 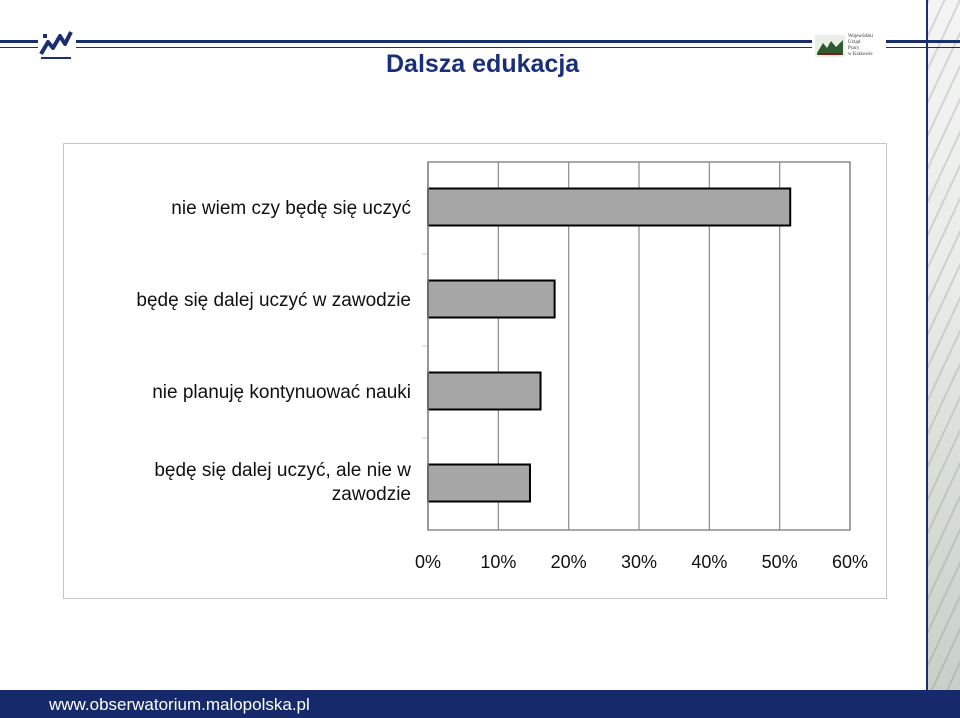 What do you see at coordinates (428, 562) in the screenshot?
I see `x-tick-label: 0%` at bounding box center [428, 562].